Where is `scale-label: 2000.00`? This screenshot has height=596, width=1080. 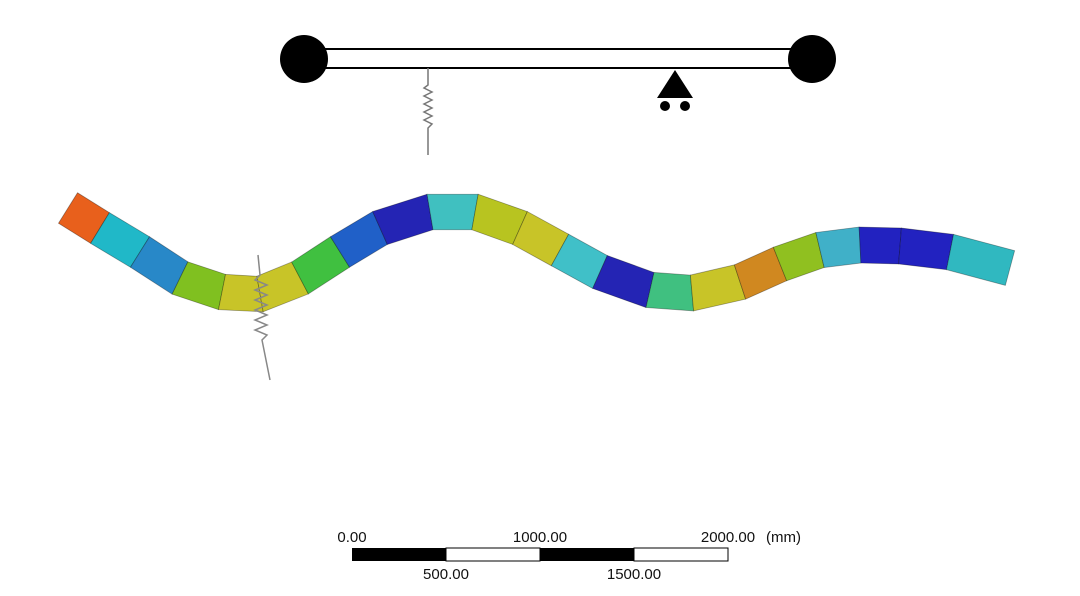 scale-label: 2000.00 is located at coordinates (728, 537).